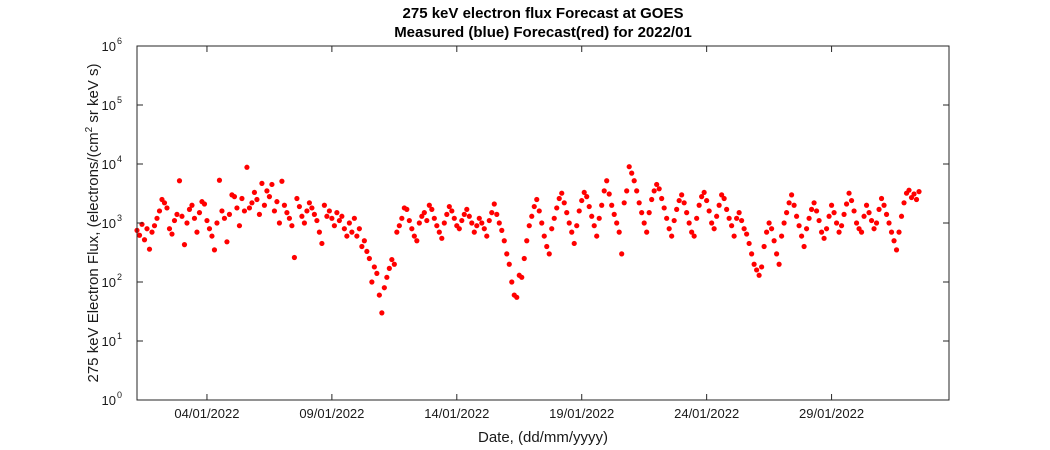  What do you see at coordinates (706, 413) in the screenshot?
I see `x-tick-label: 24/01/2022` at bounding box center [706, 413].